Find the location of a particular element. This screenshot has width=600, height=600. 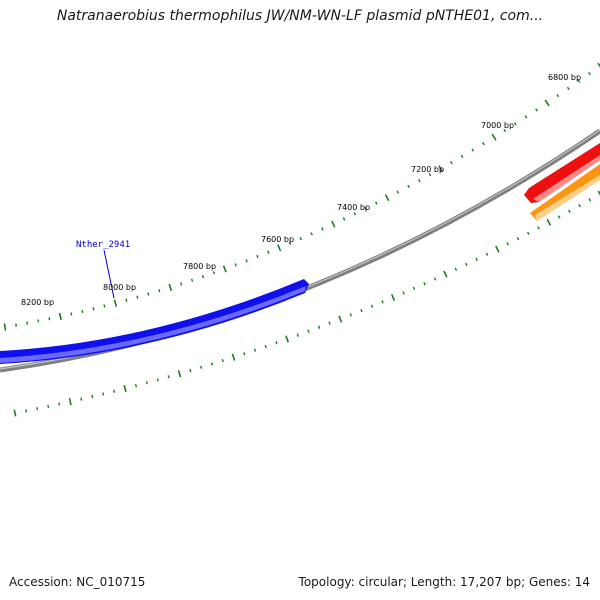

gene-label-leader-line is located at coordinates (109, 274).